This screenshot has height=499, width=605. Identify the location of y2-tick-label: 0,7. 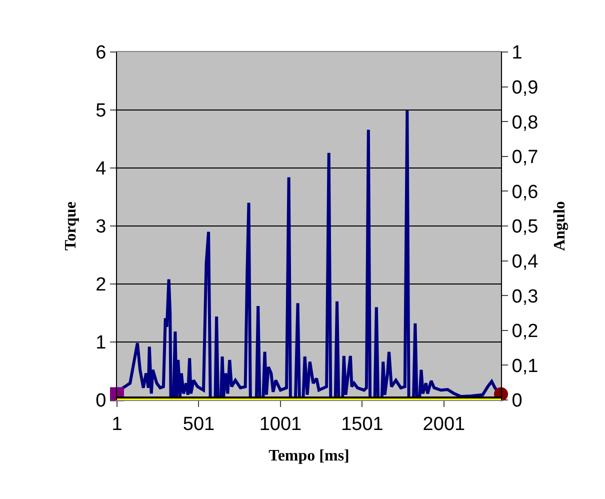
(525, 157).